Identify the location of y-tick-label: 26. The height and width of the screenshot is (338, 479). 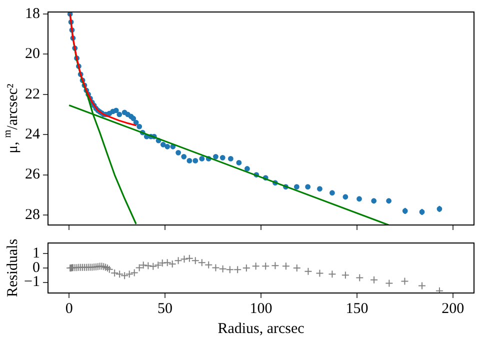
(32, 174).